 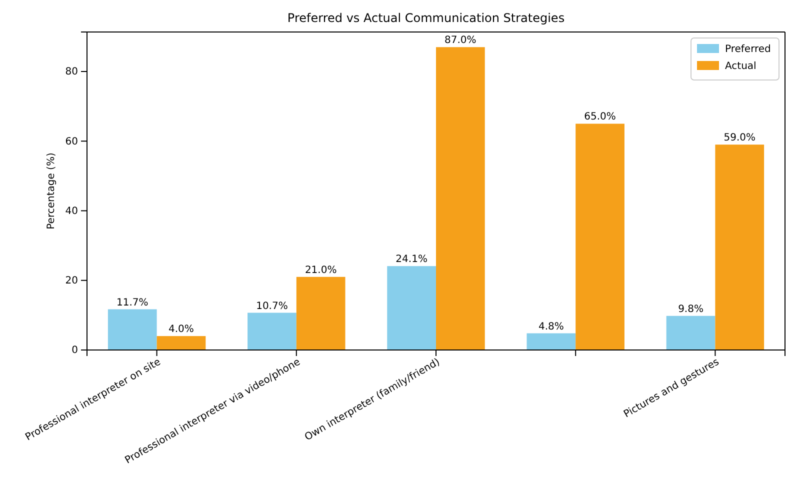 What do you see at coordinates (320, 270) in the screenshot?
I see `data-label: 21.0%` at bounding box center [320, 270].